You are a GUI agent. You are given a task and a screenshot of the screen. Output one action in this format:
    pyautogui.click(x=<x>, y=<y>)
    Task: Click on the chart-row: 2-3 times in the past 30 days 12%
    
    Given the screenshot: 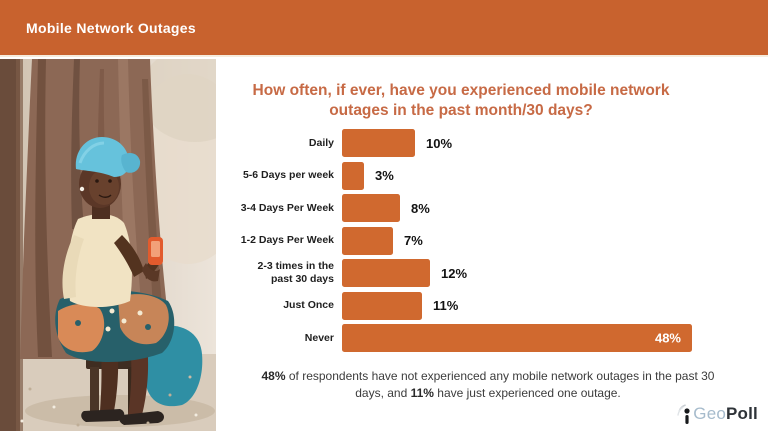 What is the action you would take?
    pyautogui.click(x=492, y=273)
    